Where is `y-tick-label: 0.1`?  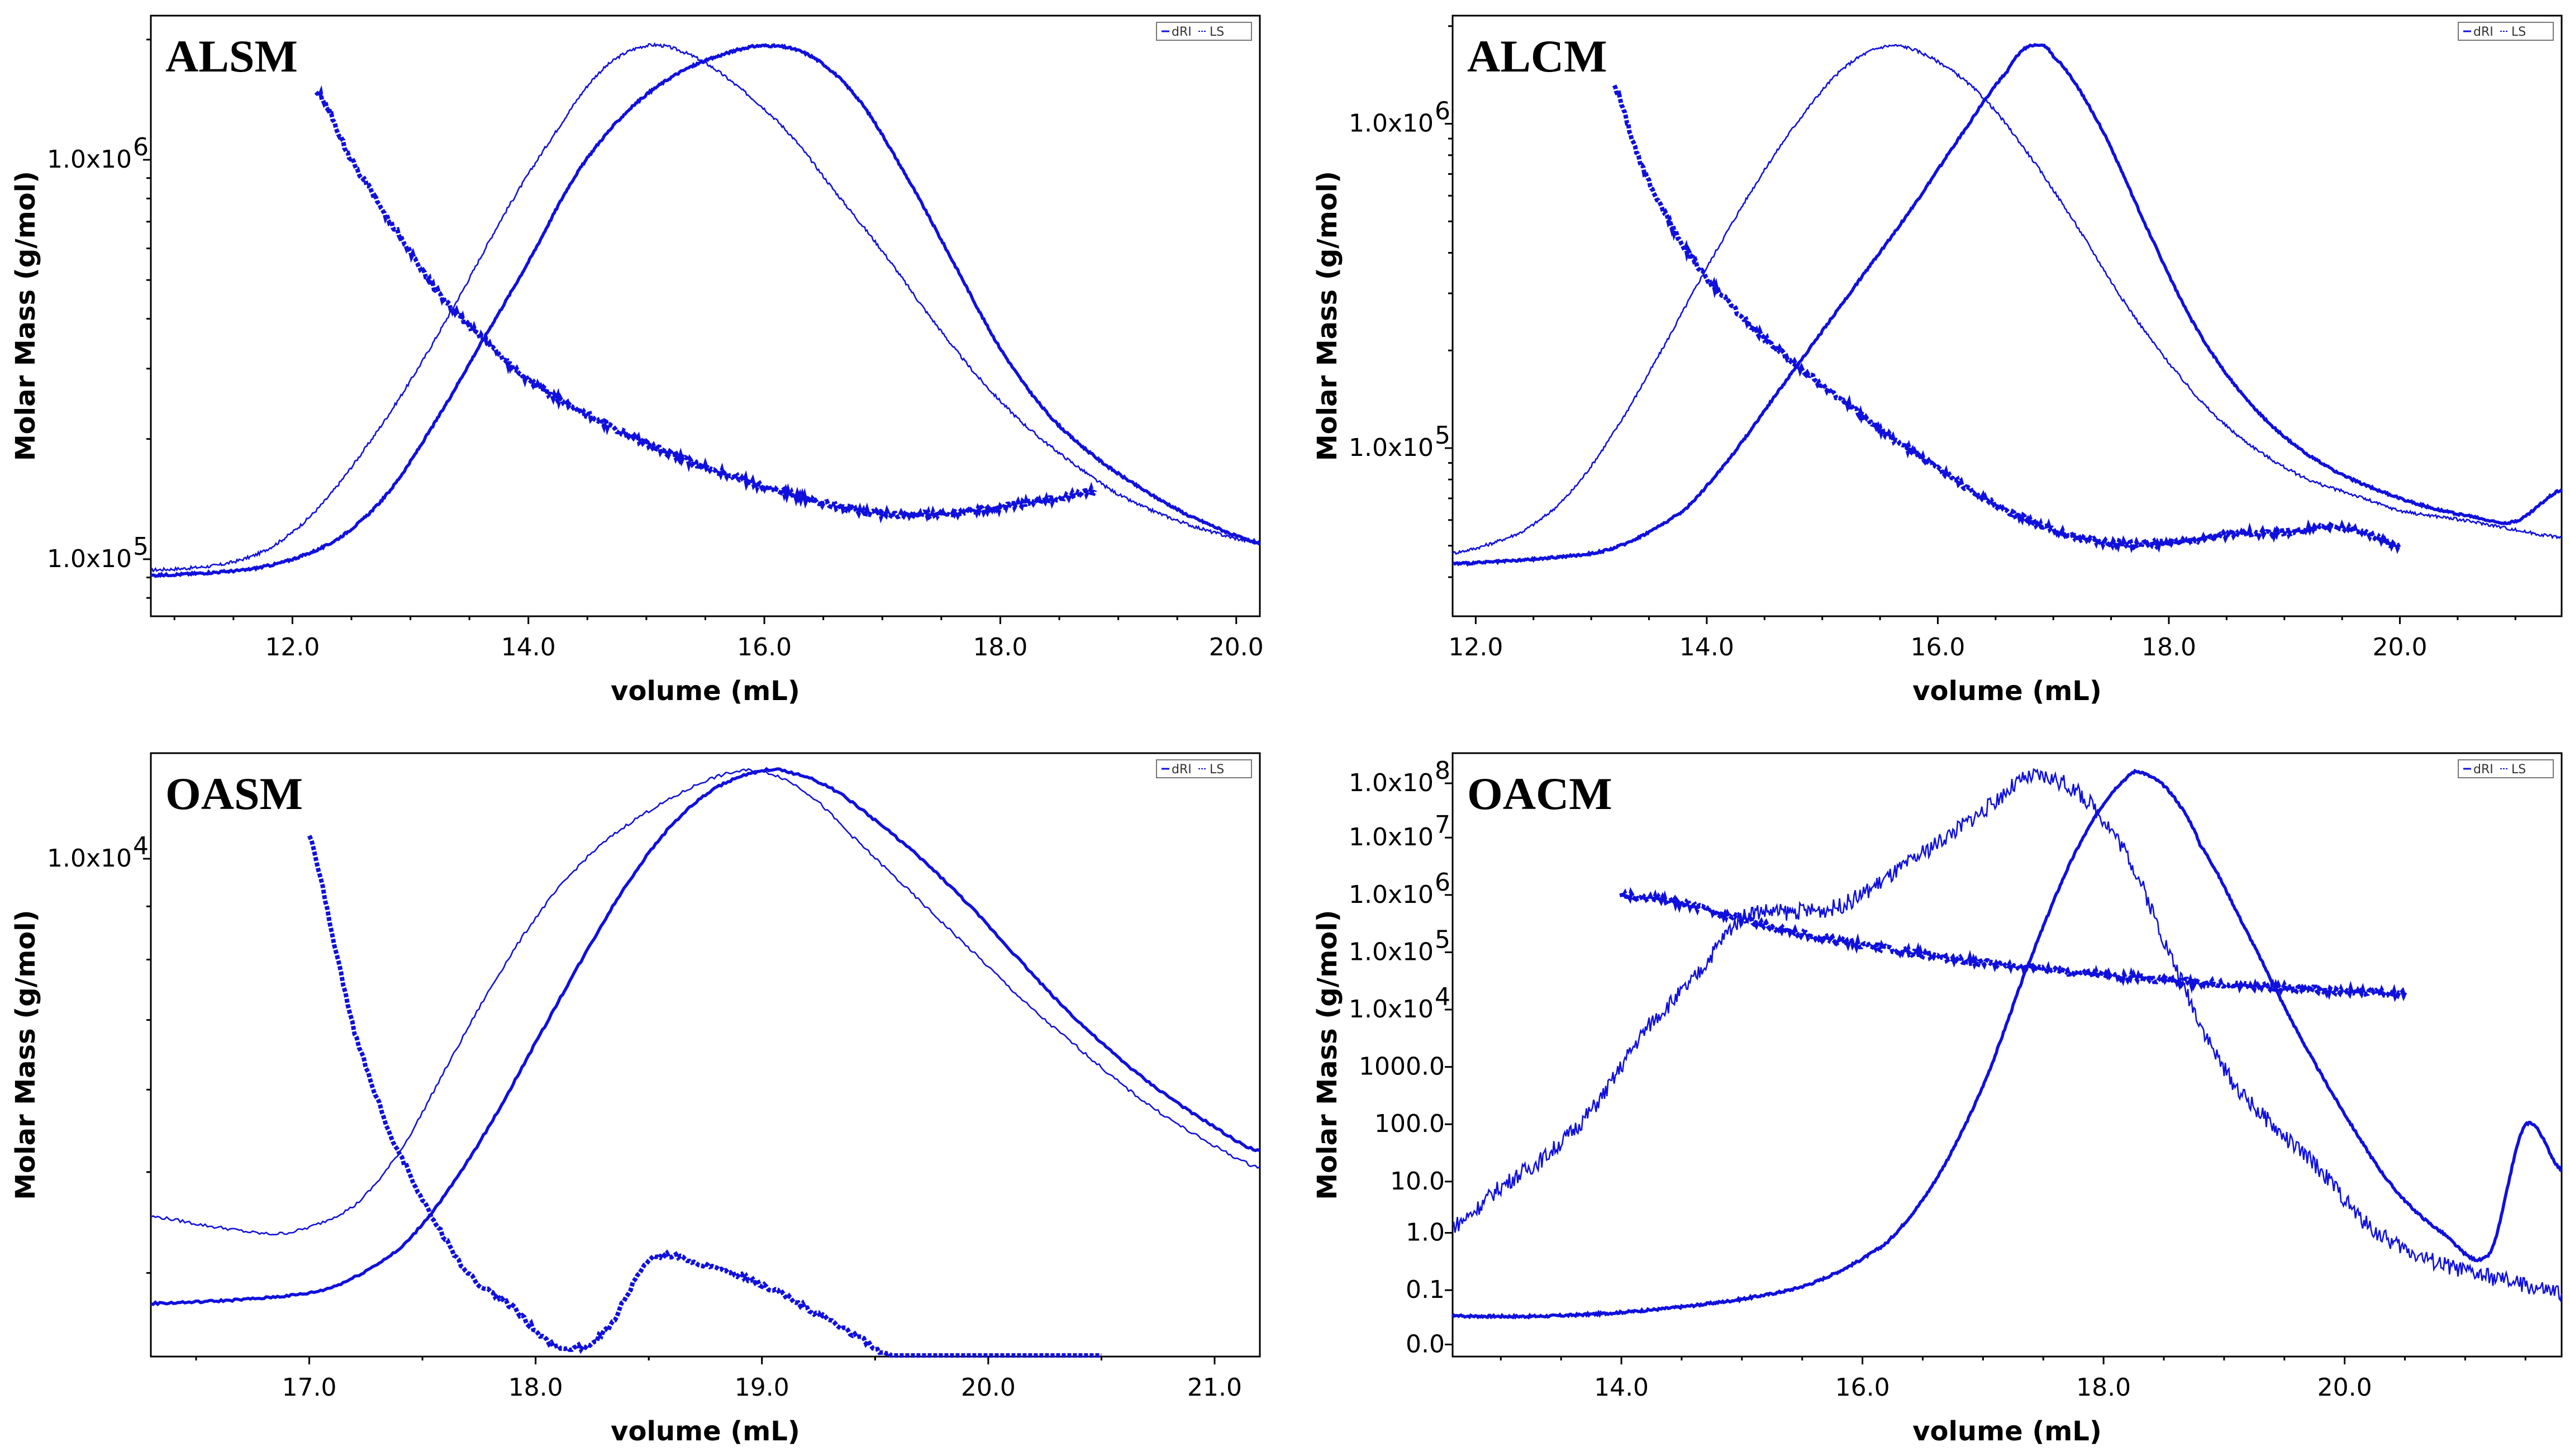 y-tick-label: 0.1 is located at coordinates (1425, 1290).